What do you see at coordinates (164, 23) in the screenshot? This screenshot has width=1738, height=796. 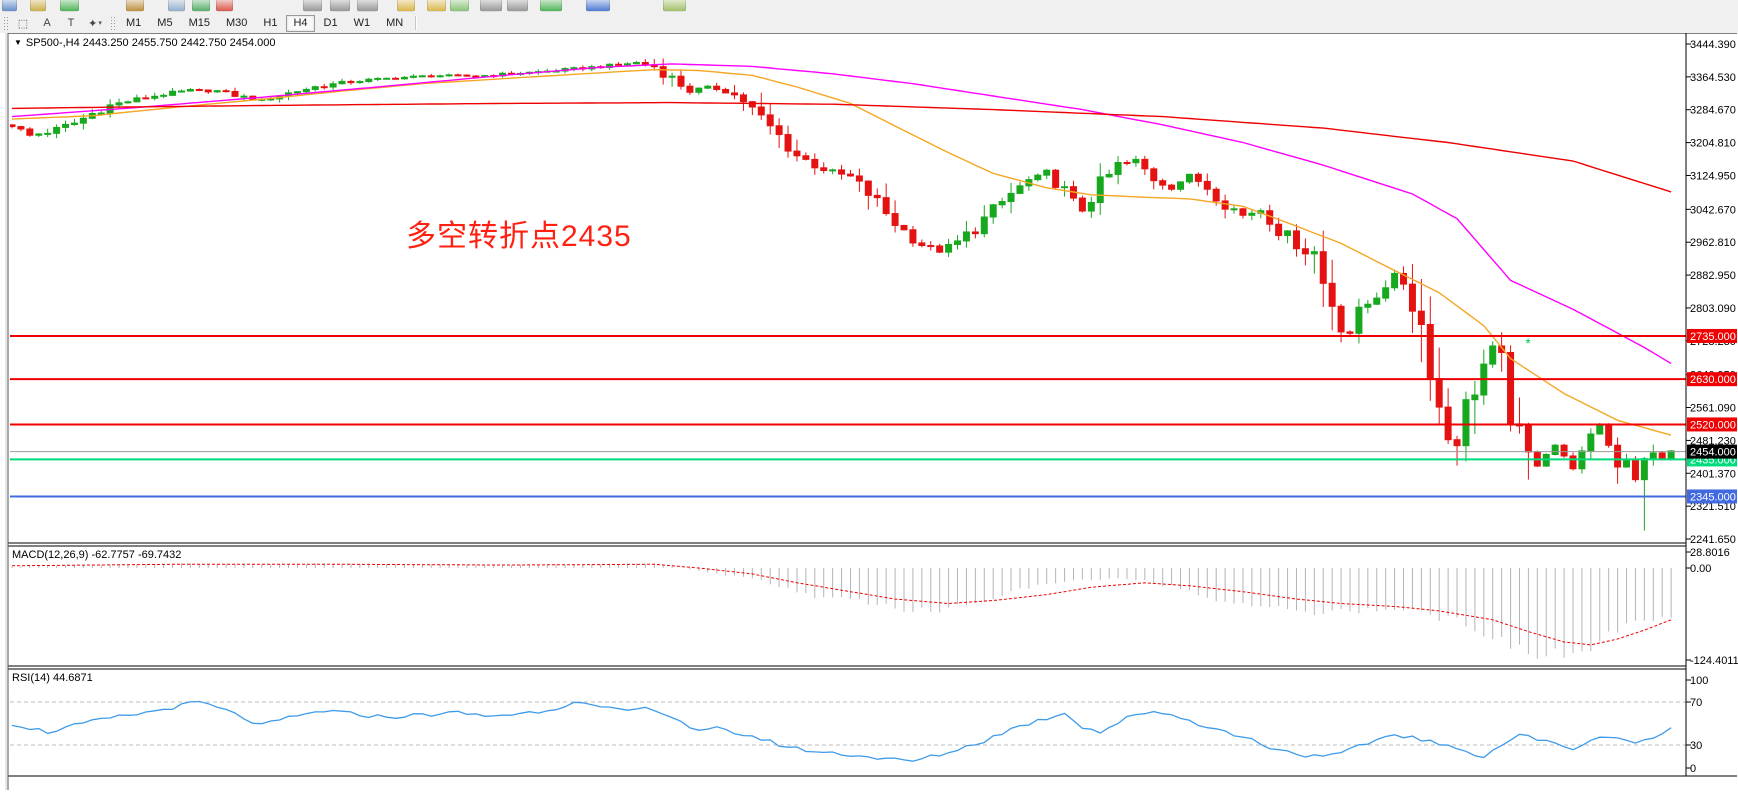 I see `timeframe-button-m5: M5` at bounding box center [164, 23].